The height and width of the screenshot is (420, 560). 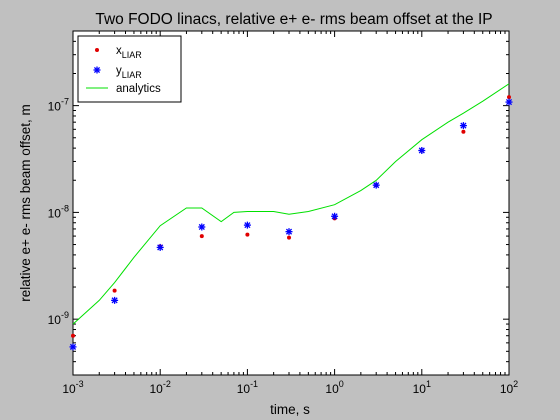 I want to click on x-axis-label: time, s, so click(x=290, y=409).